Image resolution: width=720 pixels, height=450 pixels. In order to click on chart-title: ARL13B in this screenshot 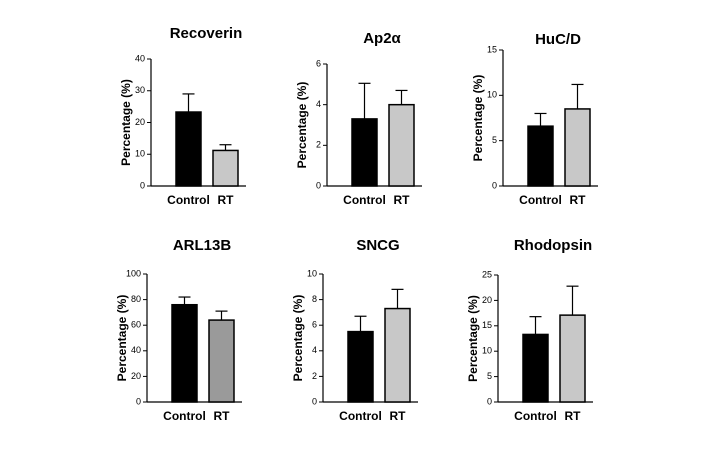, I will do `click(202, 245)`.